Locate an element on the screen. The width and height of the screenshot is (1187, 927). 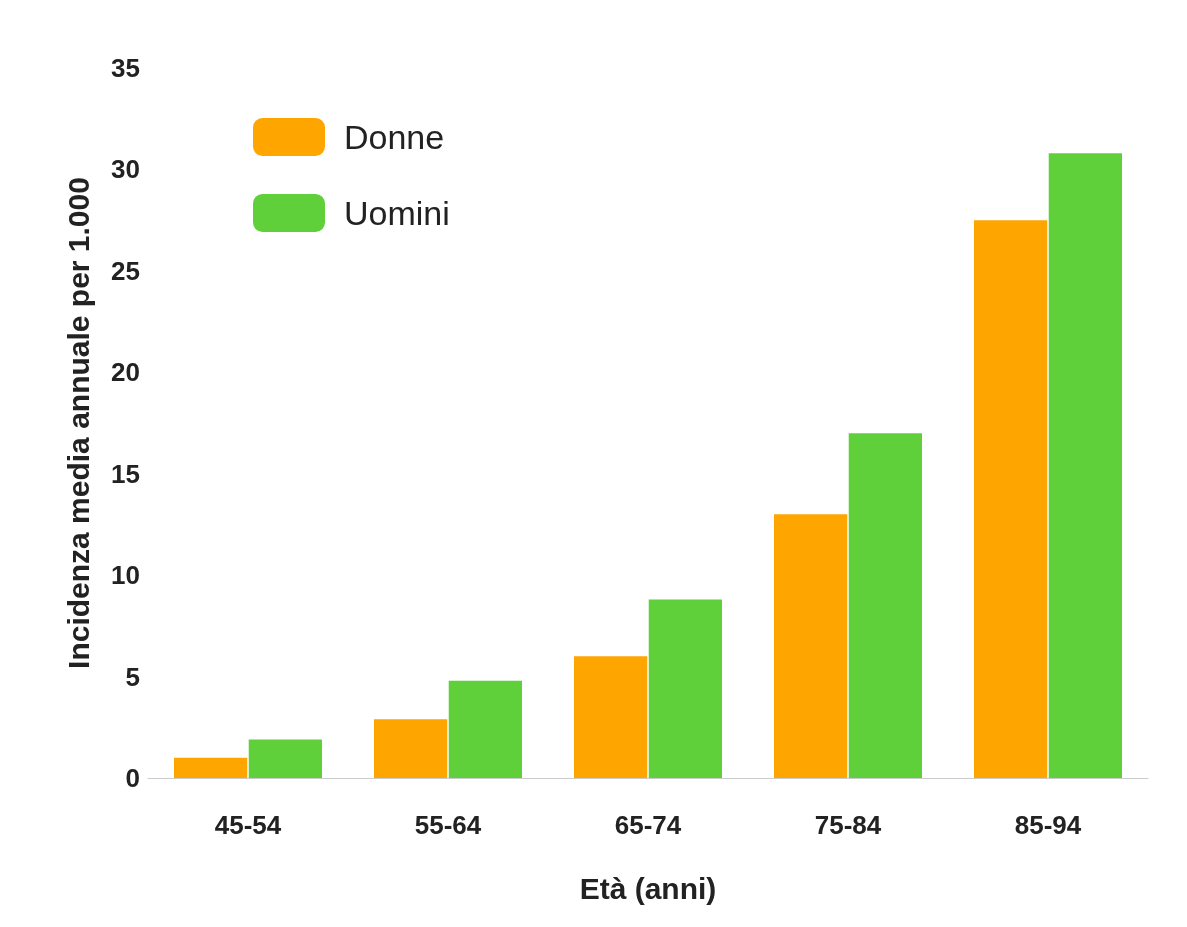
y-axis-title: Incidenza media annuale per 1.000 is located at coordinates (78, 423).